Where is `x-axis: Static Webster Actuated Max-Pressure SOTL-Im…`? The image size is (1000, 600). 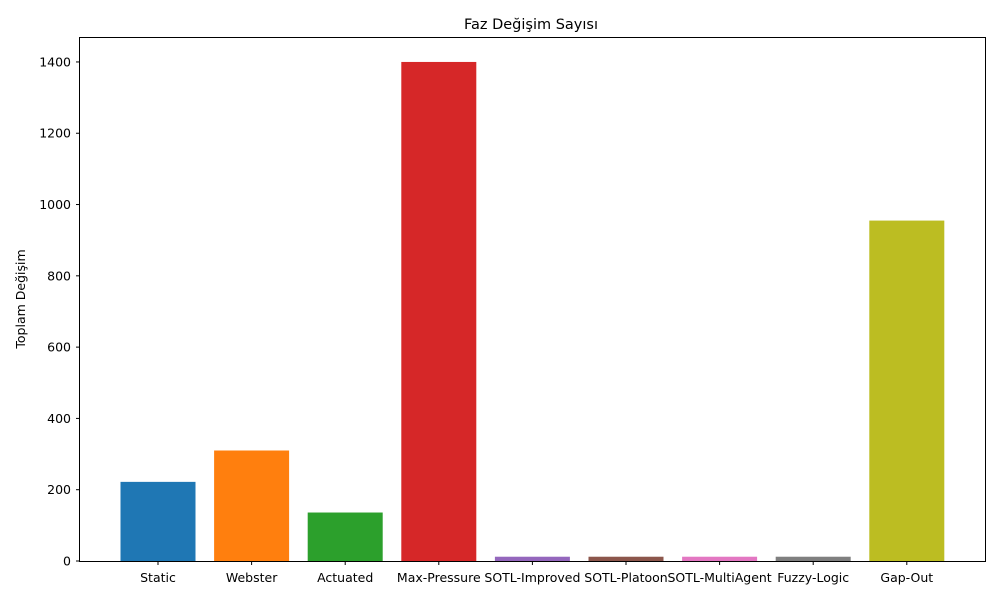
x-axis: Static Webster Actuated Max-Pressure SOTL-Im… is located at coordinates (536, 573).